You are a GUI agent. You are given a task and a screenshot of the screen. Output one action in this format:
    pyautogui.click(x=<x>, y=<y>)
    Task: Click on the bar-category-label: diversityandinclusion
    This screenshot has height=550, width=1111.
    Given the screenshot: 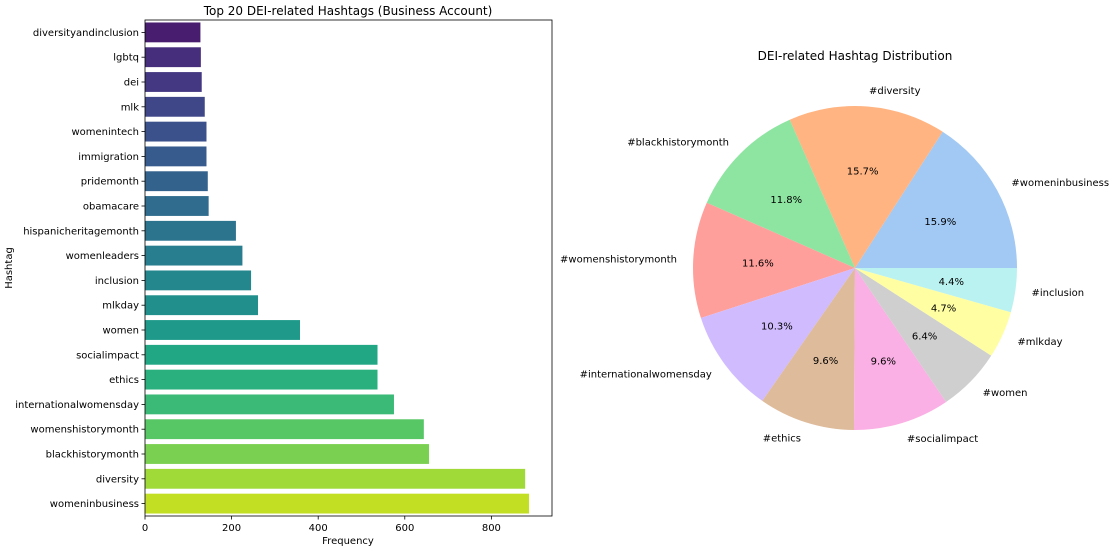 What is the action you would take?
    pyautogui.click(x=86, y=33)
    